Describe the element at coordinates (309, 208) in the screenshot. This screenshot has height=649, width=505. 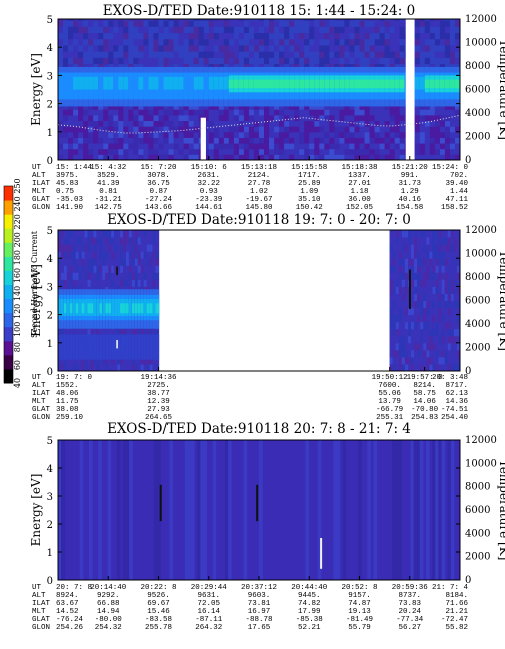
I see `ephemeris-value: 150.42` at that location.